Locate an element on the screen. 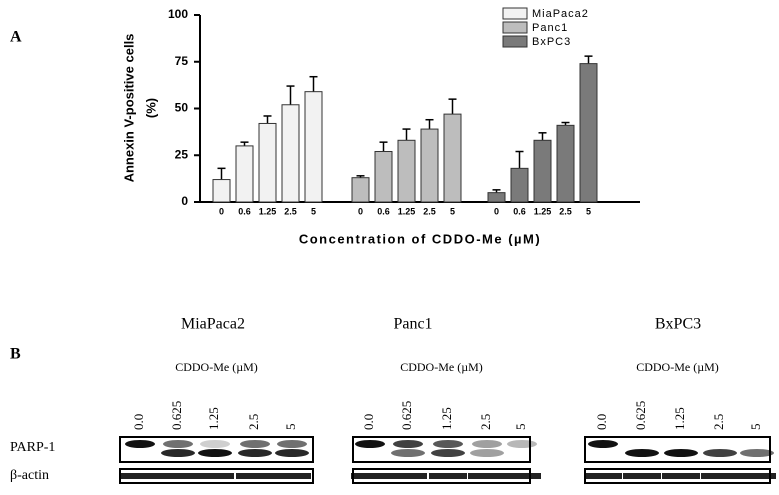  legend-label: MiaPaca2 is located at coordinates (560, 14).